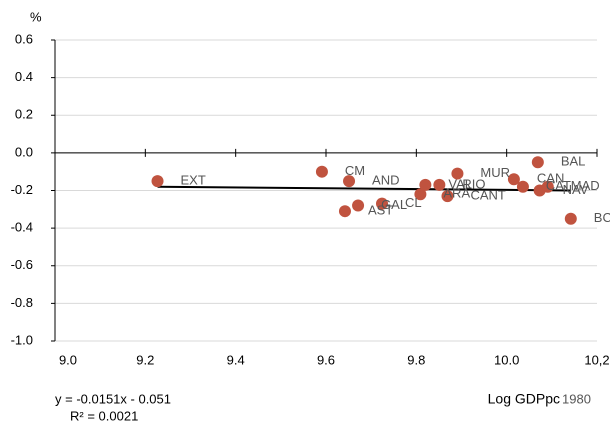 The width and height of the screenshot is (610, 425). Describe the element at coordinates (145, 359) in the screenshot. I see `x-tick-label: 9.2` at that location.